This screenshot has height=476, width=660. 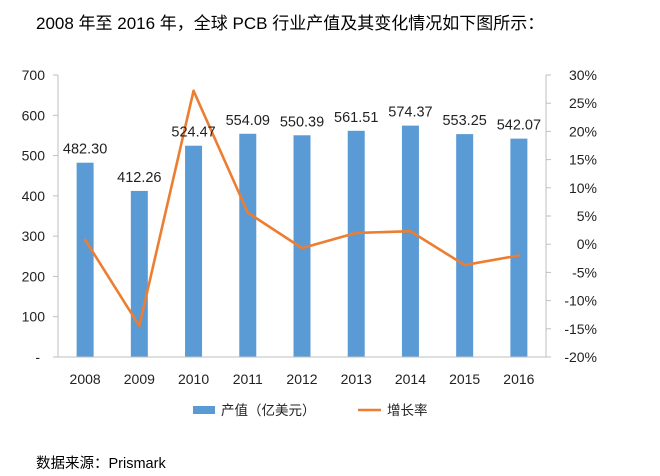 I want to click on bar-value-label: 574.37, so click(x=410, y=113).